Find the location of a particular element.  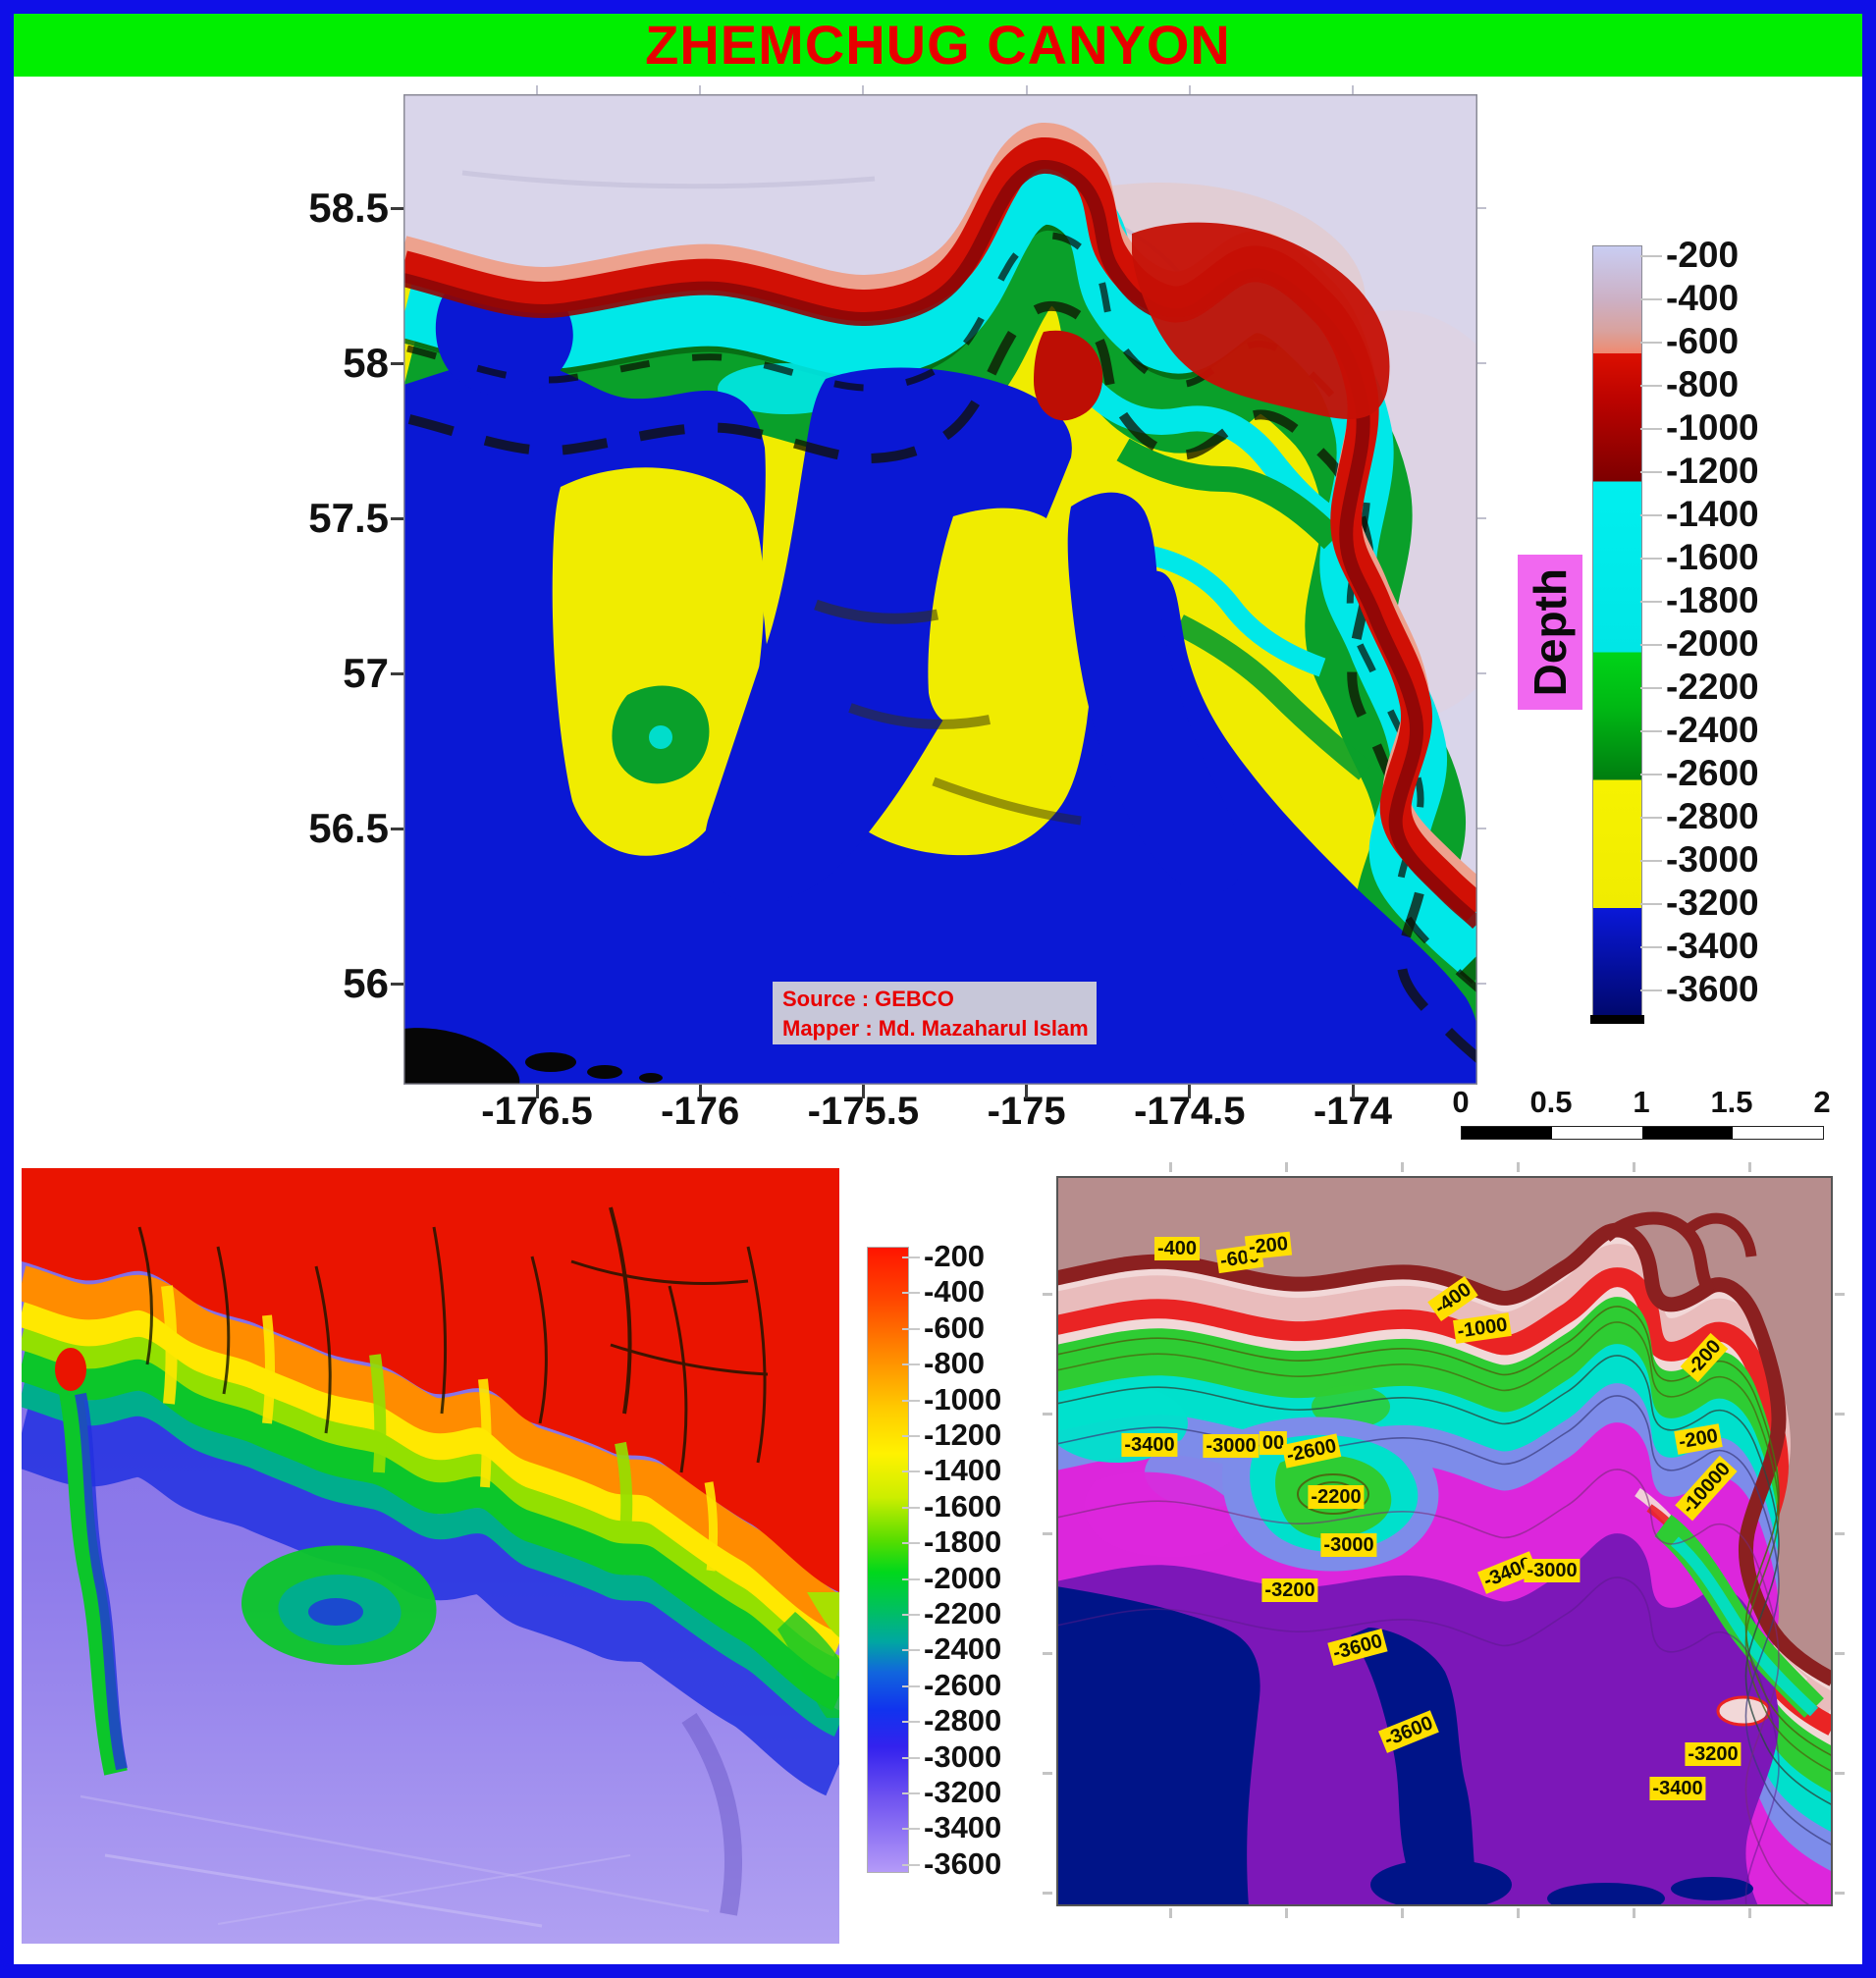

depth-legend-label: -1400 is located at coordinates (1700, 514).